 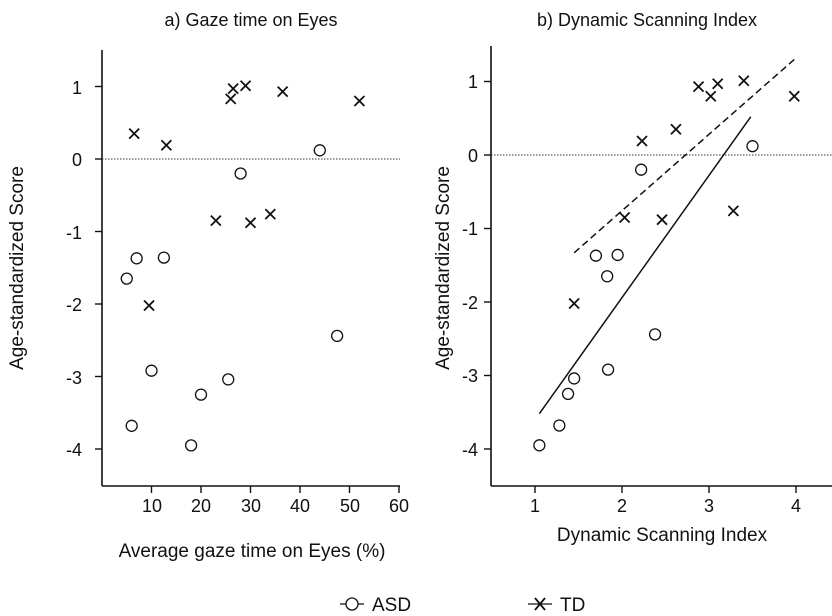 I want to click on panel-b-xtick: 2, so click(x=622, y=506).